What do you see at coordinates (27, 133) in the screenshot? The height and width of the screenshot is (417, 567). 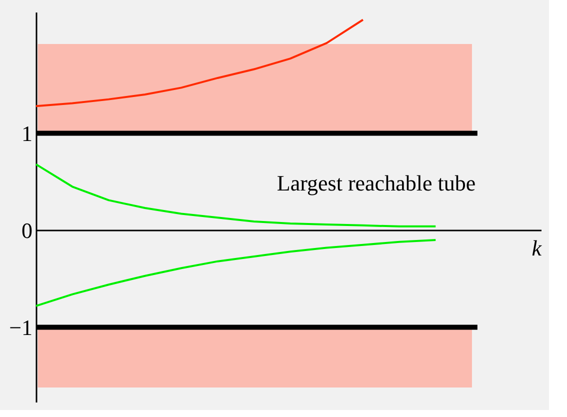 I see `y-tick-label: 1` at bounding box center [27, 133].